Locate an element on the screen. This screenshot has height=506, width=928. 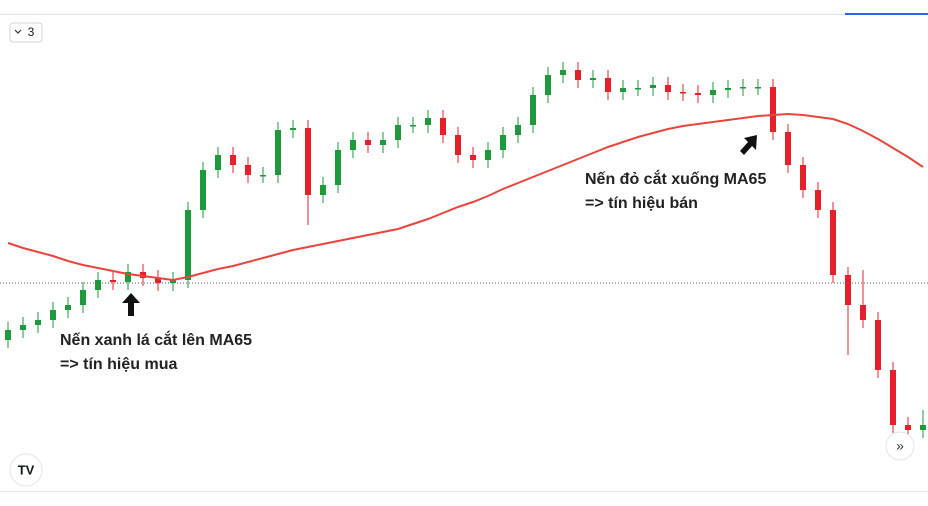
interval-button is located at coordinates (26, 32).